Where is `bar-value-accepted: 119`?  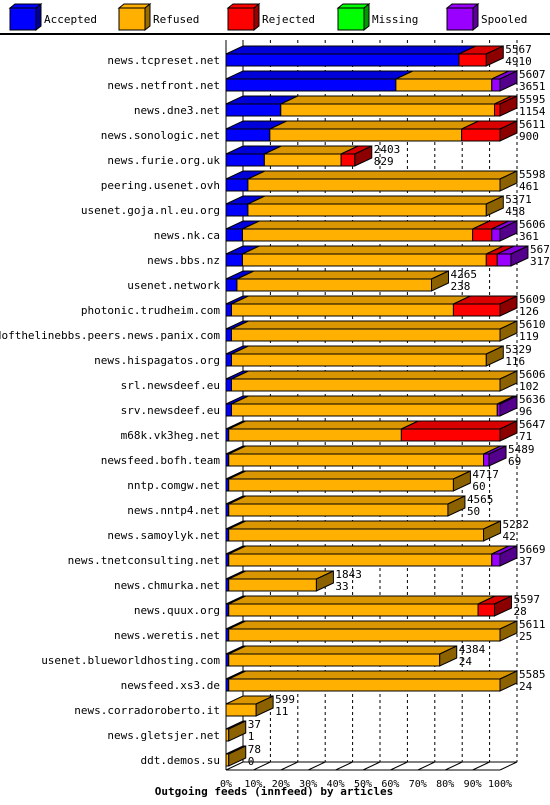 bar-value-accepted: 119 is located at coordinates (529, 336).